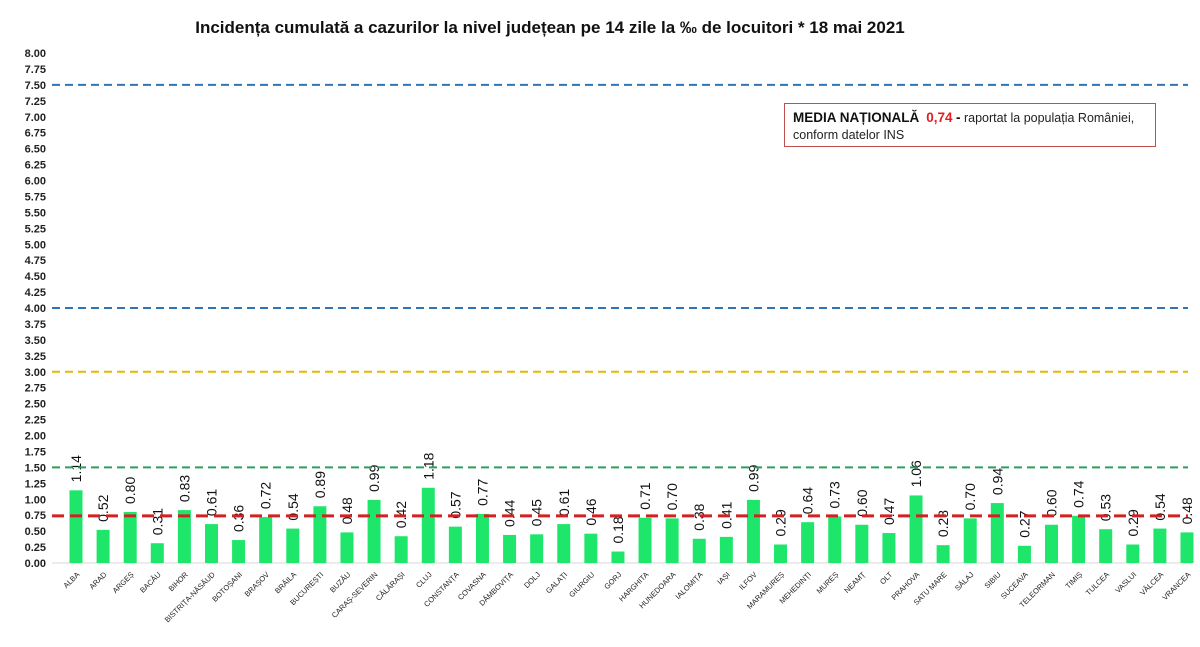  I want to click on note-heading: MEDIA NAȚIONALĂ, so click(856, 117).